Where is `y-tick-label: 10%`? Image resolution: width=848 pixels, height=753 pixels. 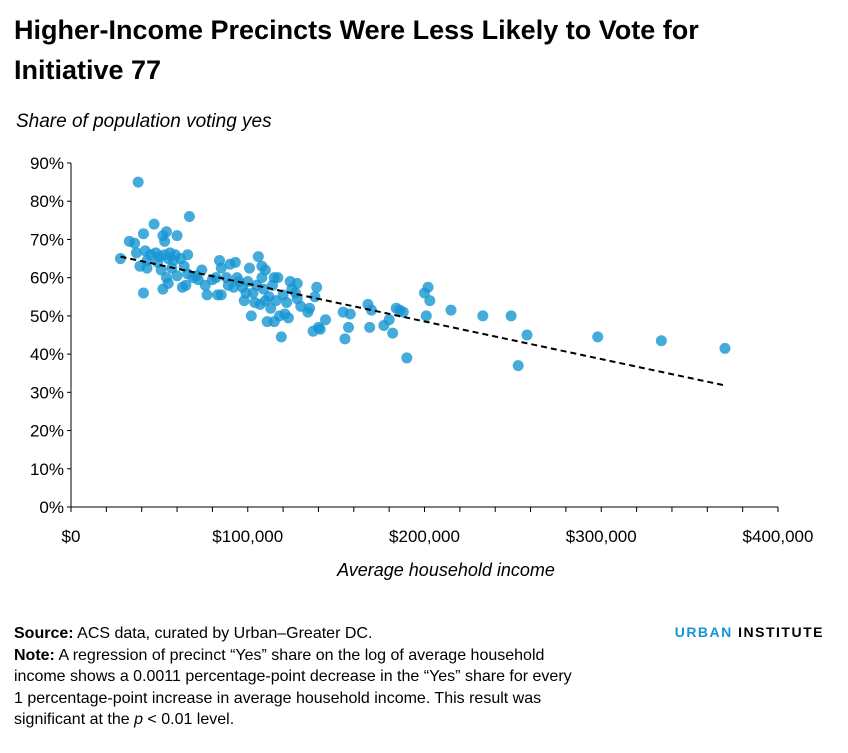
y-tick-label: 10% is located at coordinates (47, 469).